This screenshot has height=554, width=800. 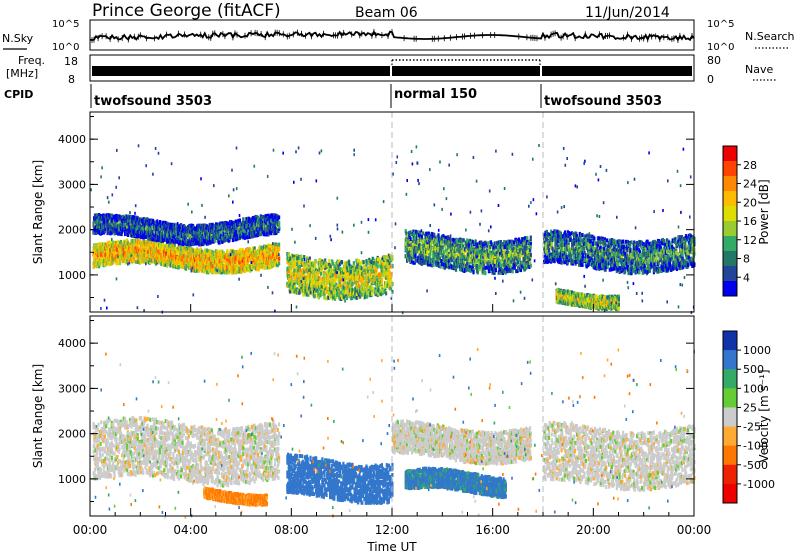 What do you see at coordinates (466, 71) in the screenshot?
I see `freq-bar-middle` at bounding box center [466, 71].